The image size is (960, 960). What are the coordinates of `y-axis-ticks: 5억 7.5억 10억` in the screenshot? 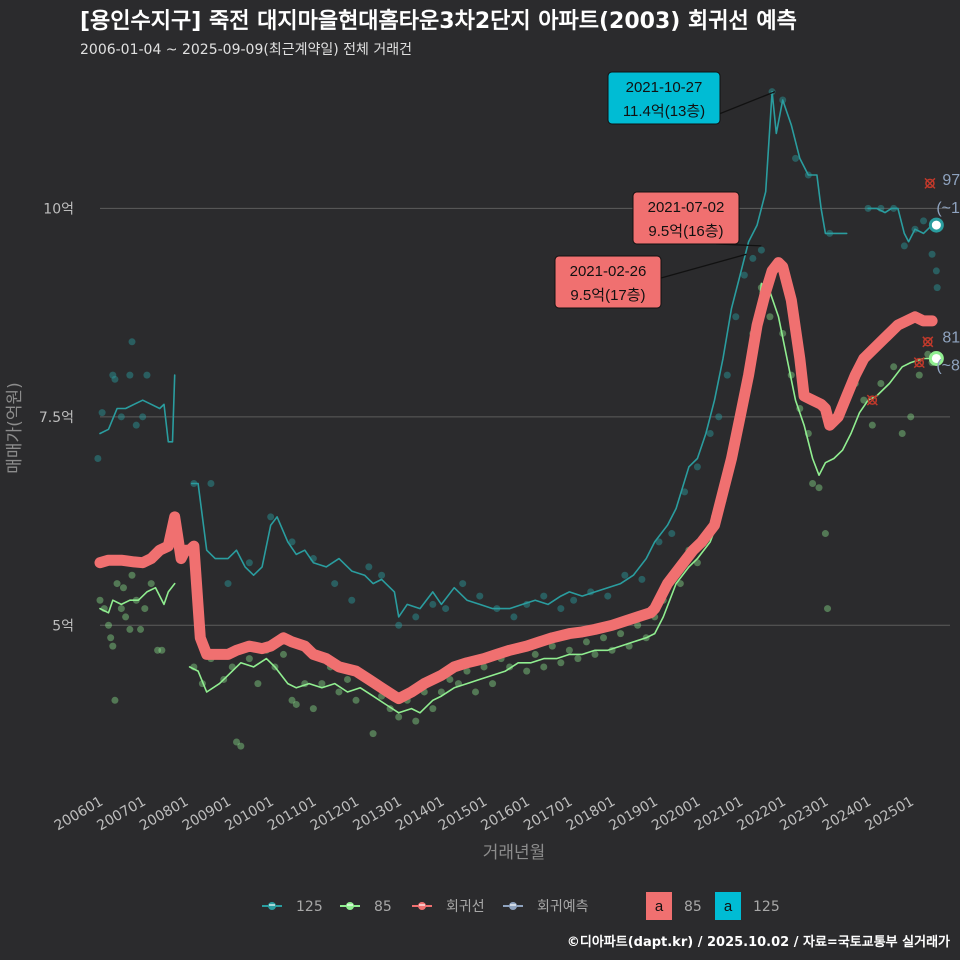 It's located at (56, 417).